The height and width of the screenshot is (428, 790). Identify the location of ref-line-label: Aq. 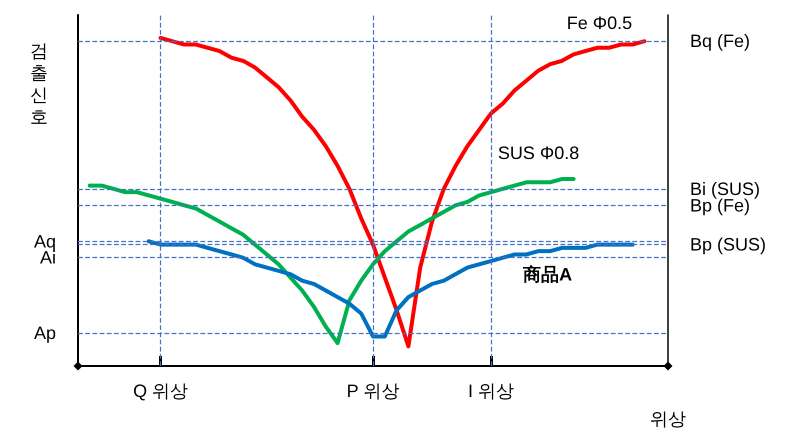
(45, 241).